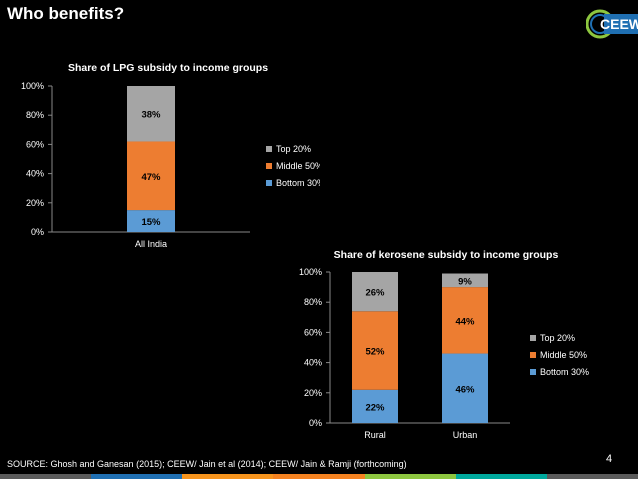 The height and width of the screenshot is (479, 638). What do you see at coordinates (465, 435) in the screenshot?
I see `category-label: Urban` at bounding box center [465, 435].